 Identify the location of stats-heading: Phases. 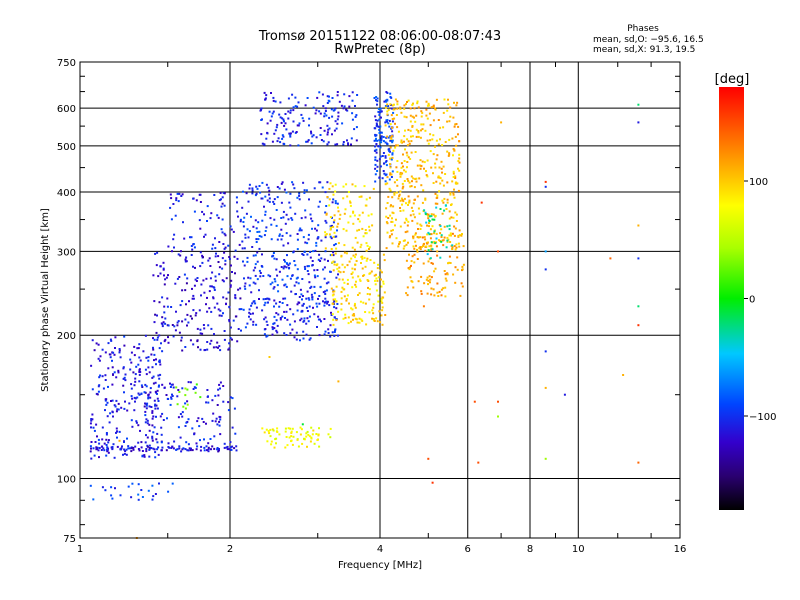
(643, 29).